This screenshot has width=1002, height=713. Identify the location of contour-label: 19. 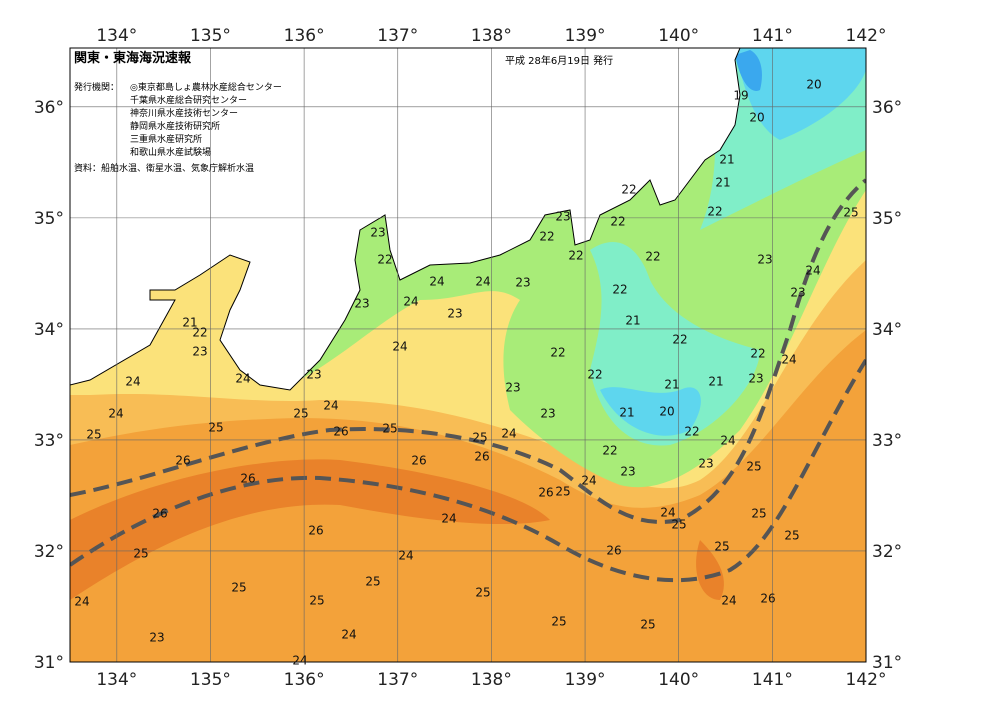
(740, 96).